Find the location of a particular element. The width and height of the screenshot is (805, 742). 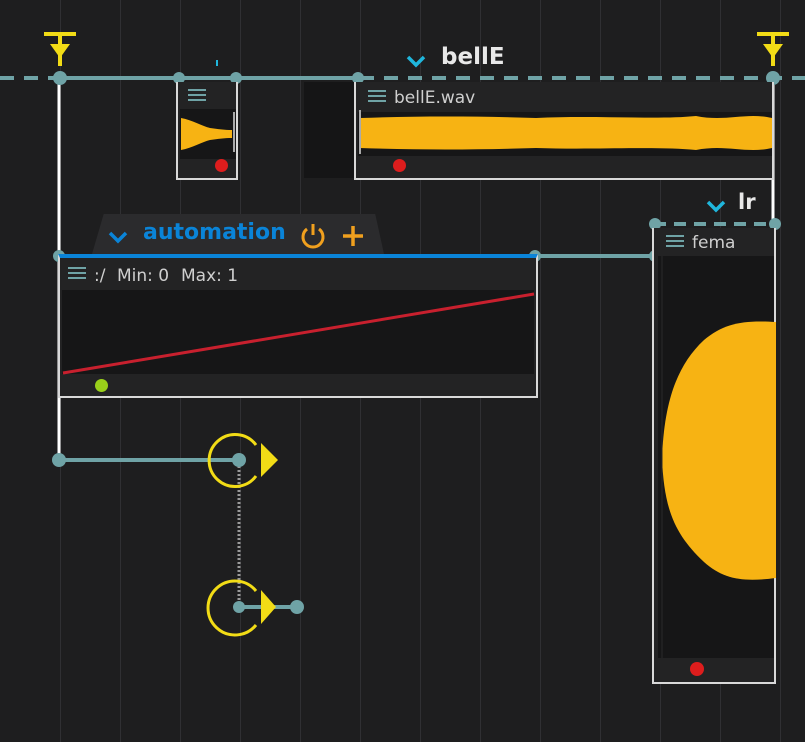

fema-sound-box: fema is located at coordinates (714, 456).